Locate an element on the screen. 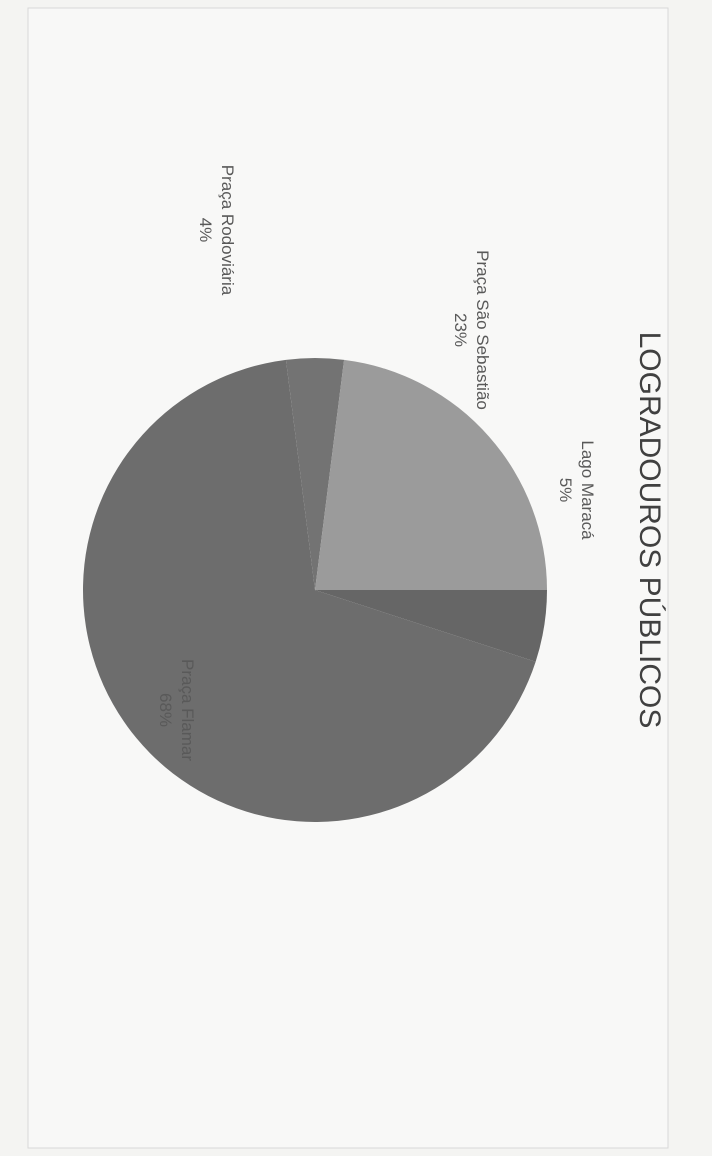 Image resolution: width=712 pixels, height=1156 pixels. slice-value-label: 68% is located at coordinates (165, 710).